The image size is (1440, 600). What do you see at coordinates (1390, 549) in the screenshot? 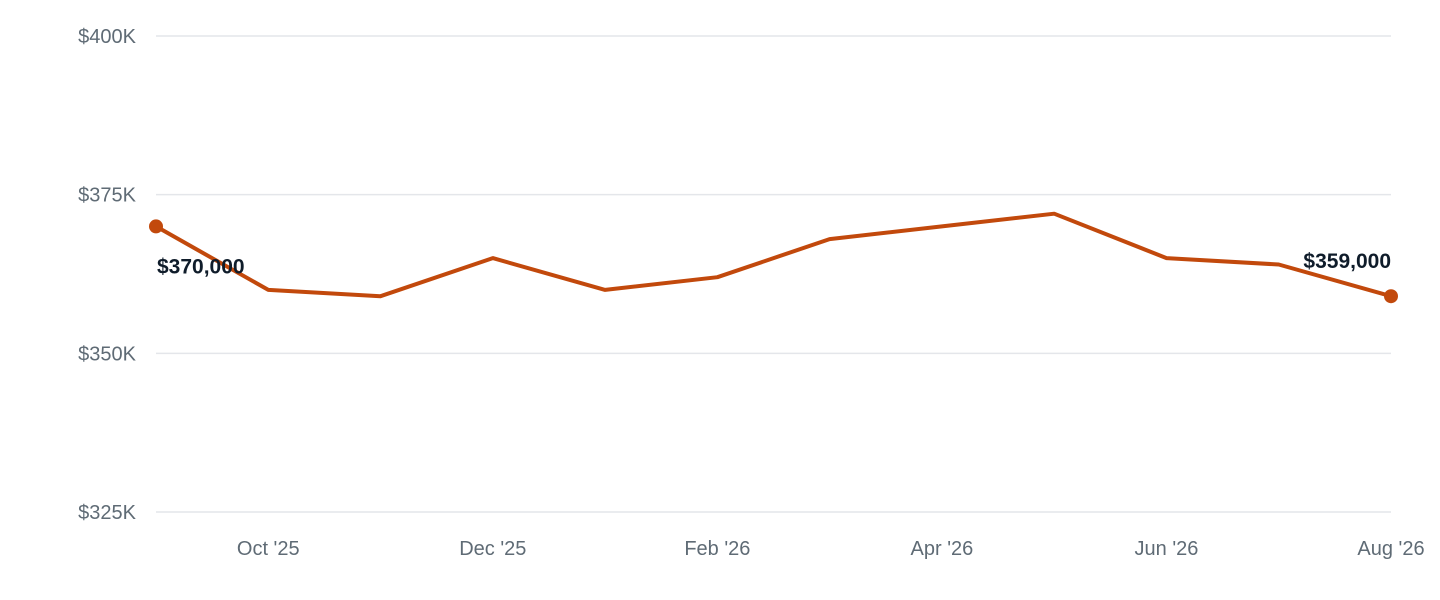
I see `x-tick-label: Aug '26` at bounding box center [1390, 549].